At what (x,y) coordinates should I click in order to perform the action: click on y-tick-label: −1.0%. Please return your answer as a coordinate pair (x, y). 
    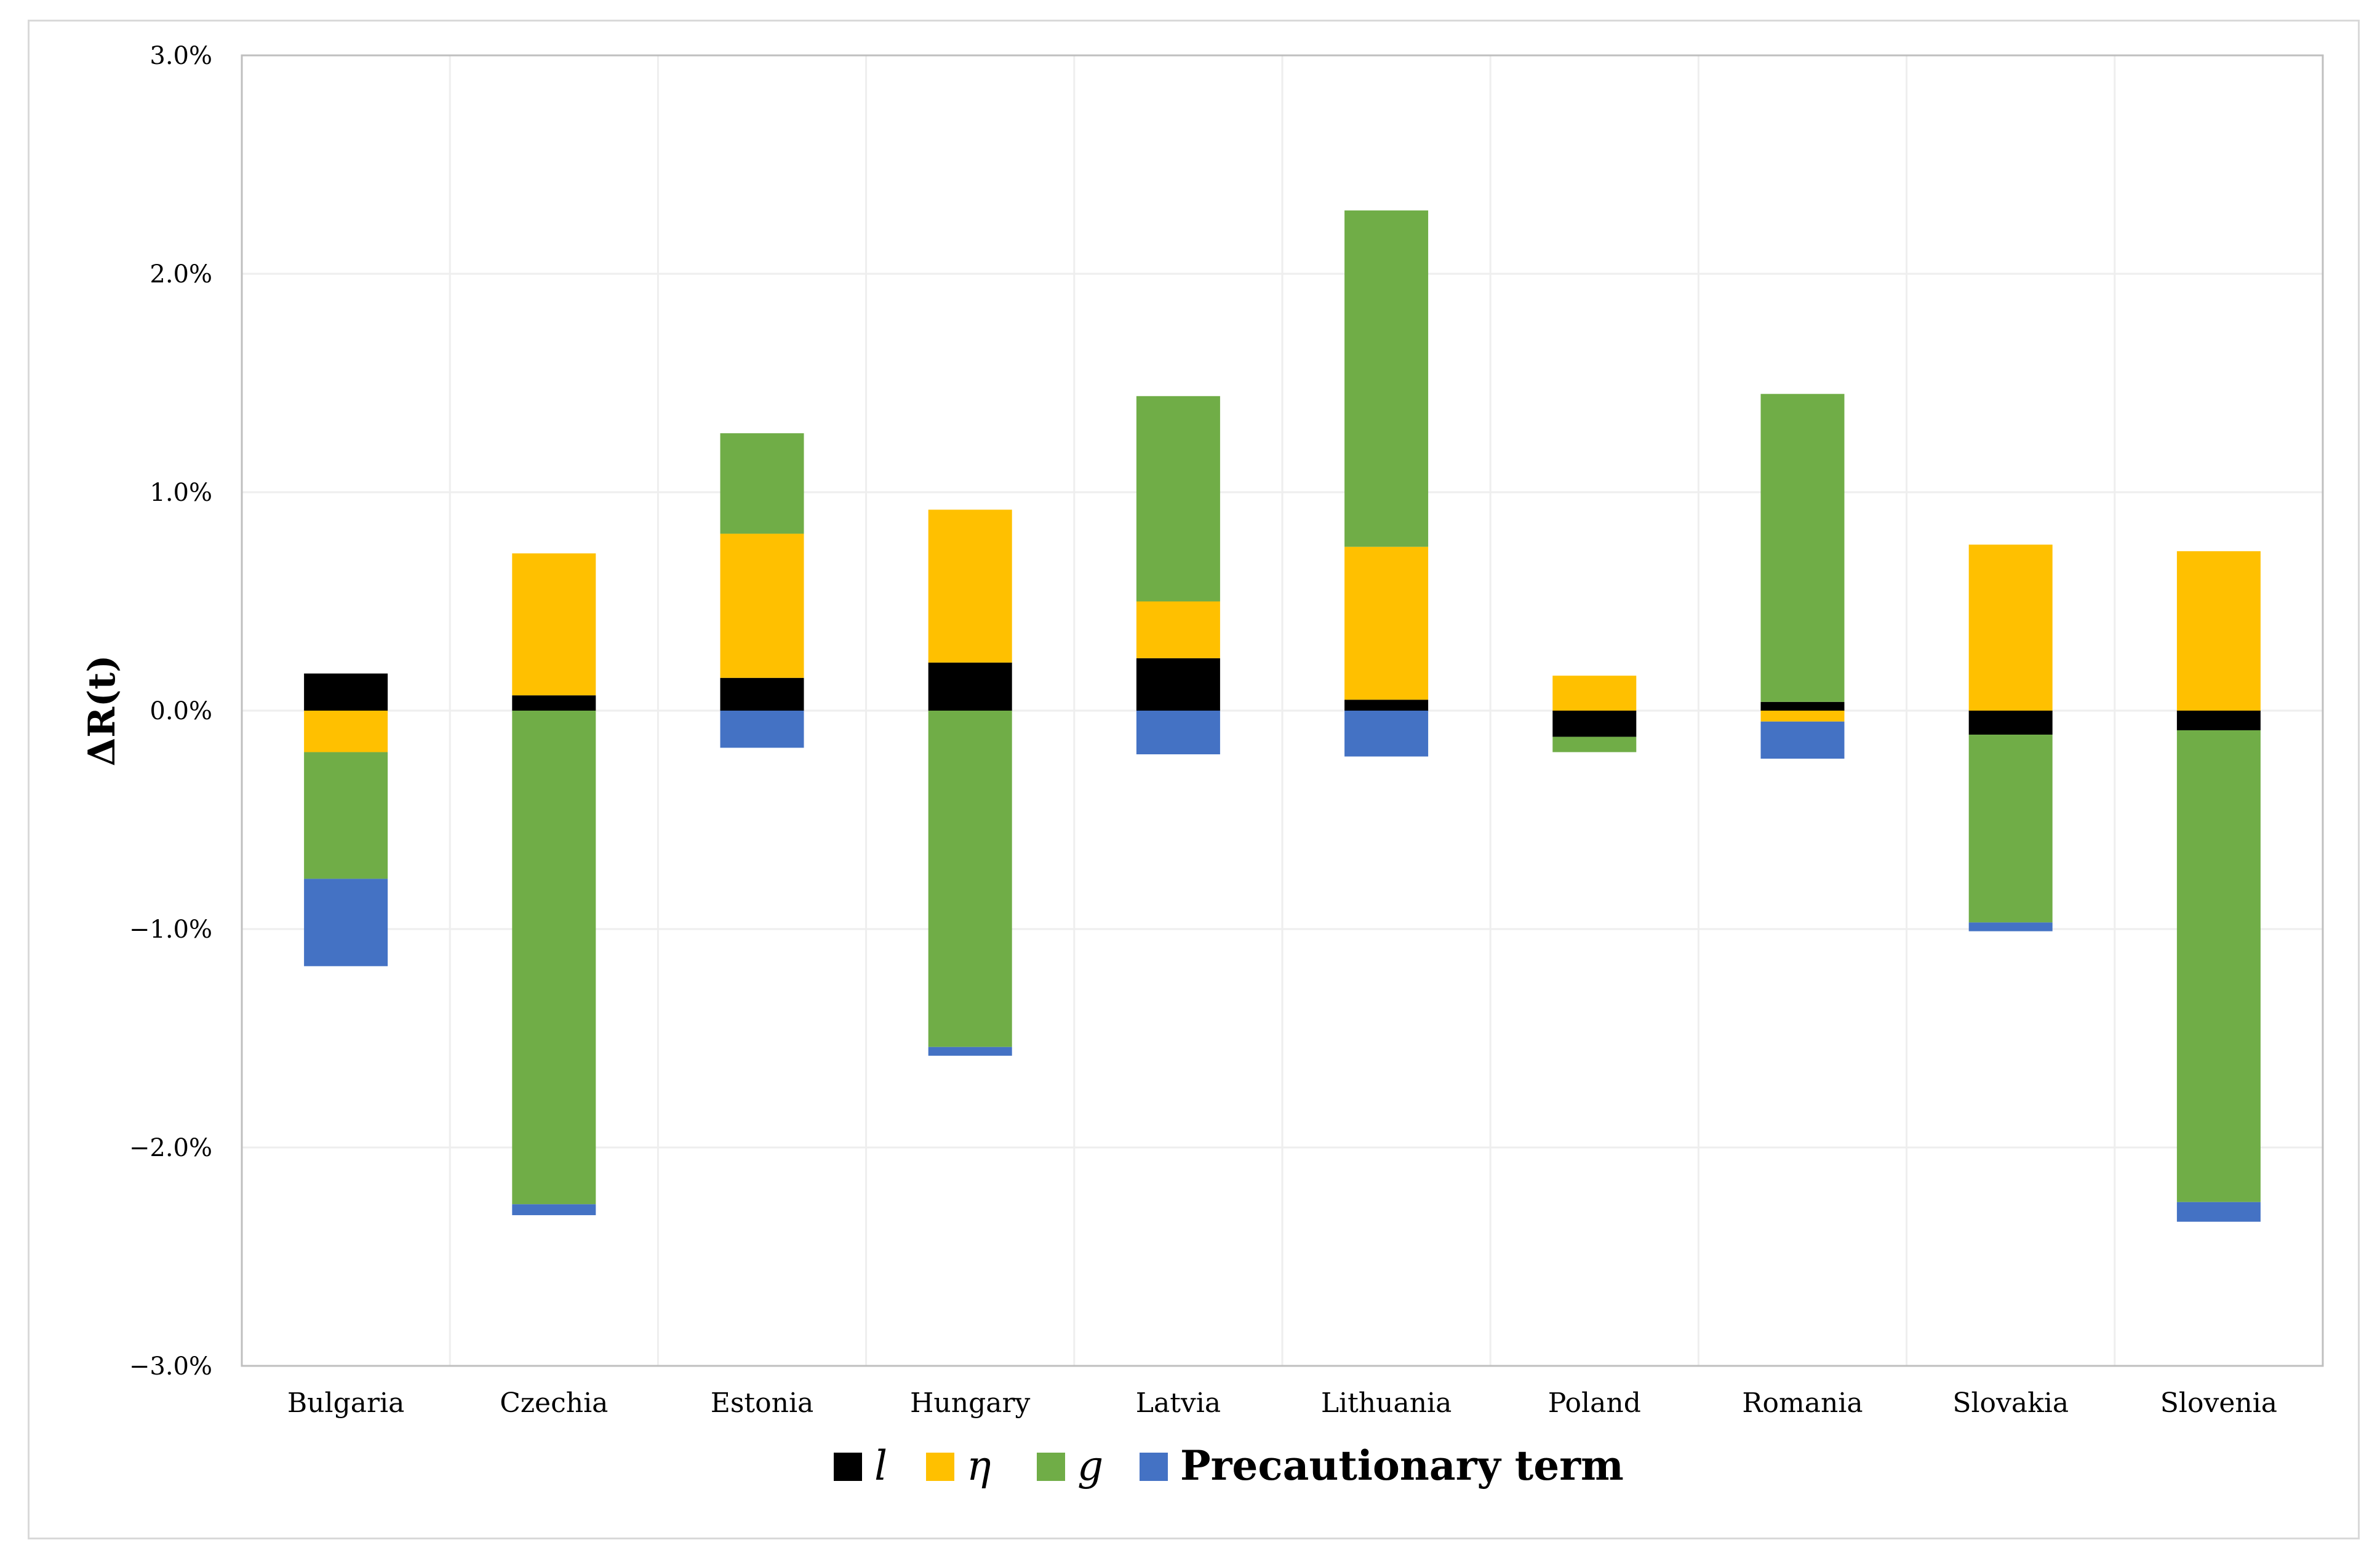
    Looking at the image, I should click on (170, 930).